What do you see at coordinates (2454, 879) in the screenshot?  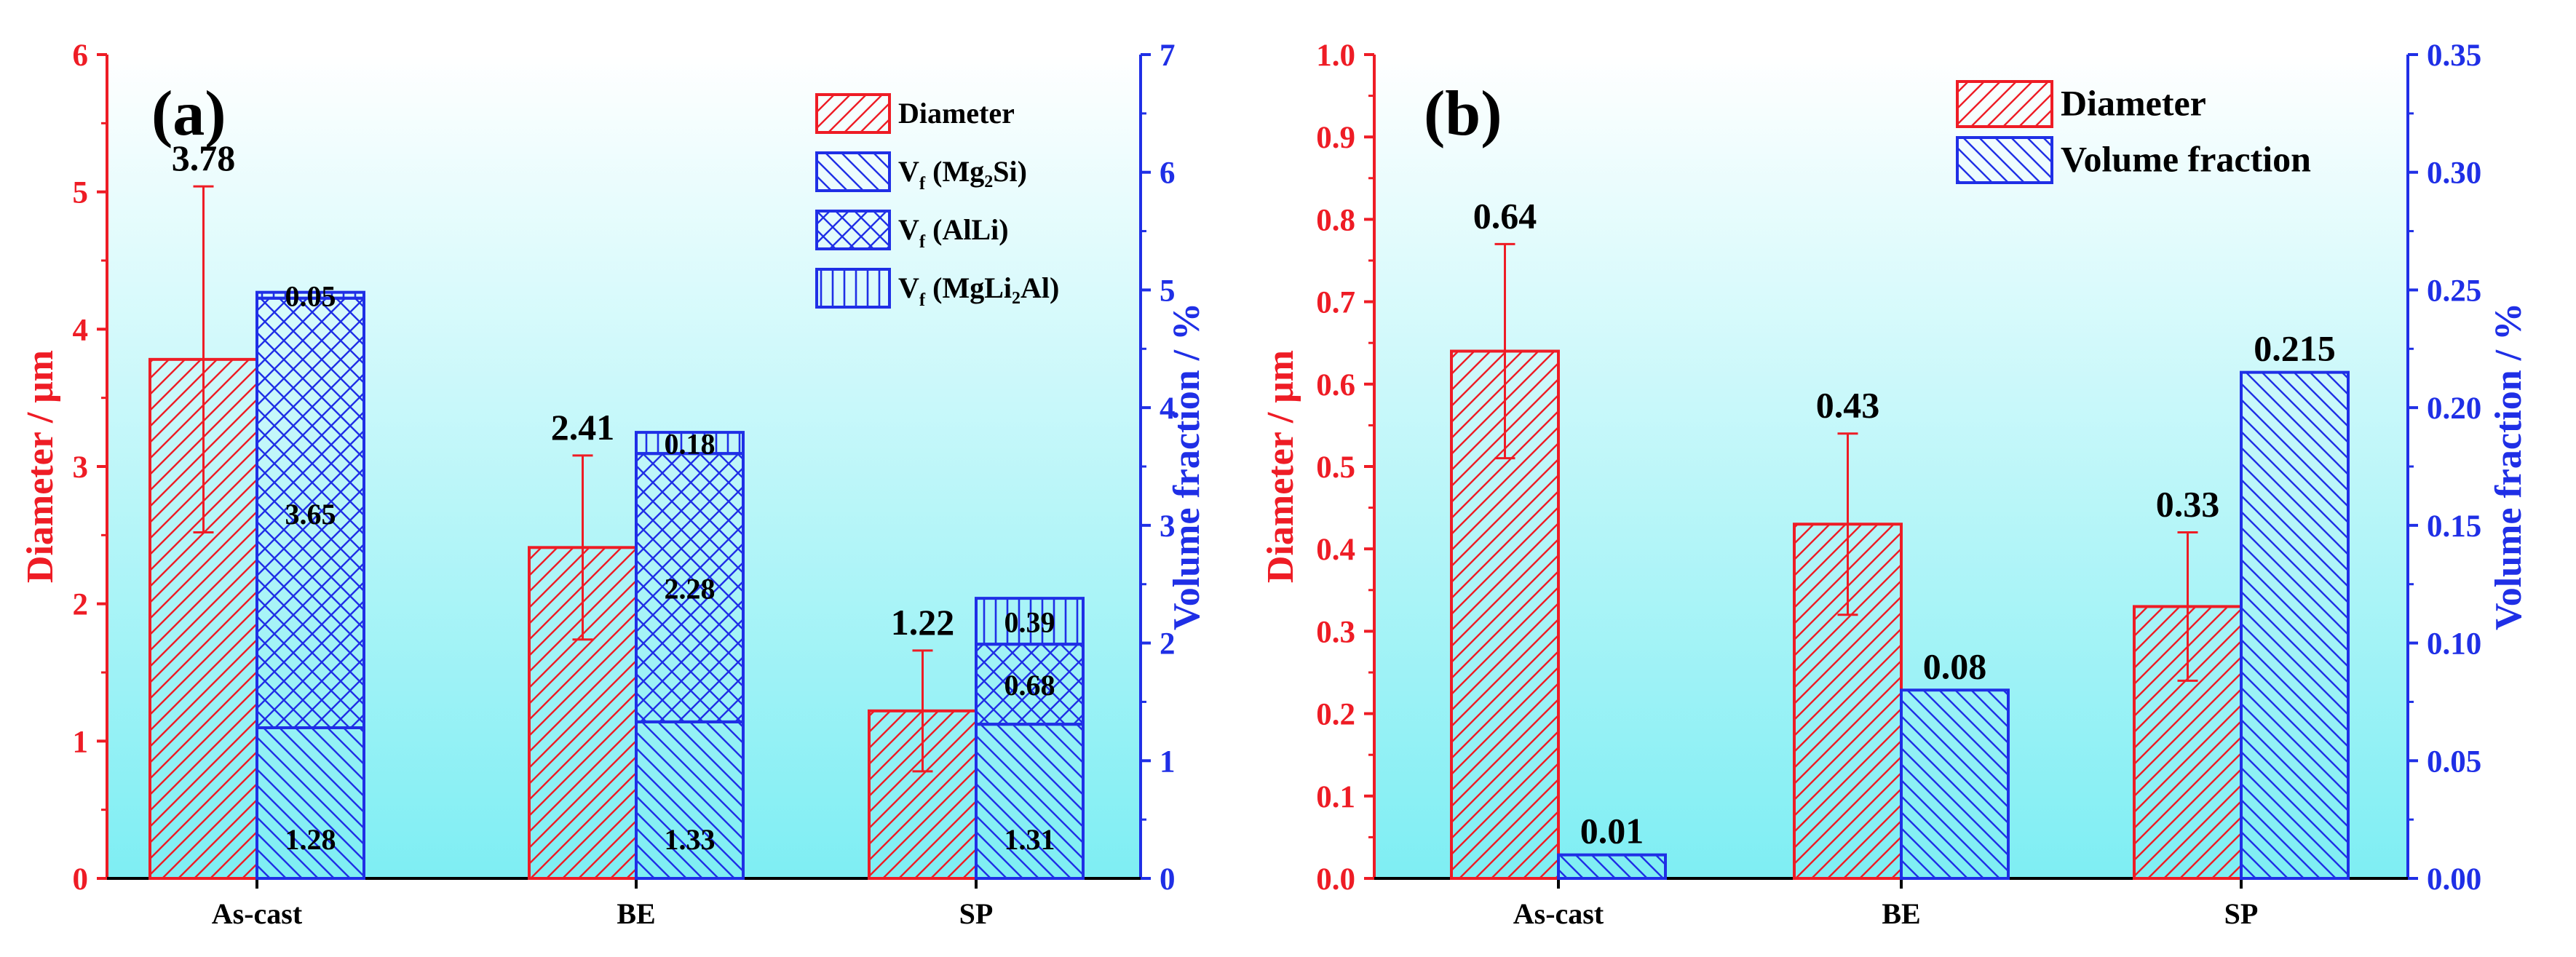 I see `right-tick-label: 0.00` at bounding box center [2454, 879].